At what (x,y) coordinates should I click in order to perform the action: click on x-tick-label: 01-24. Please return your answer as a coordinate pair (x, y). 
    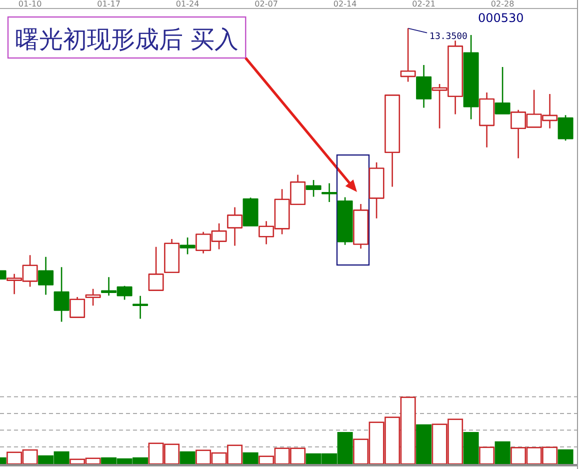
    Looking at the image, I should click on (188, 4).